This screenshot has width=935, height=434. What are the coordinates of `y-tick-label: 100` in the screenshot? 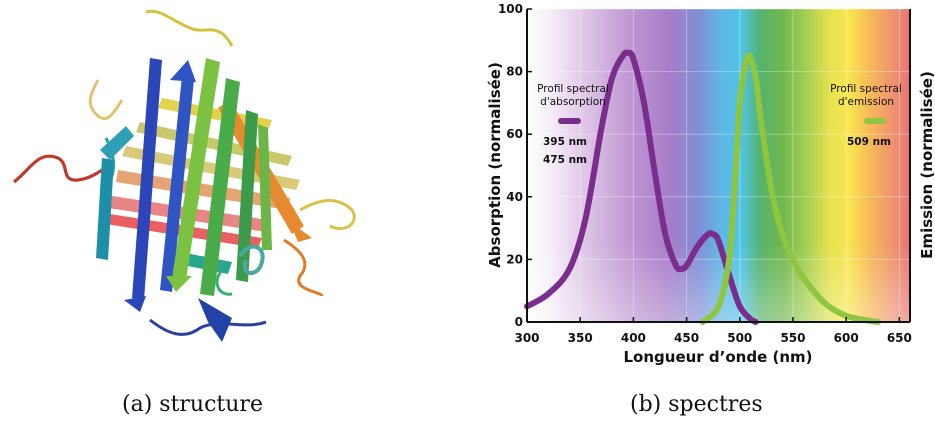 It's located at (510, 9).